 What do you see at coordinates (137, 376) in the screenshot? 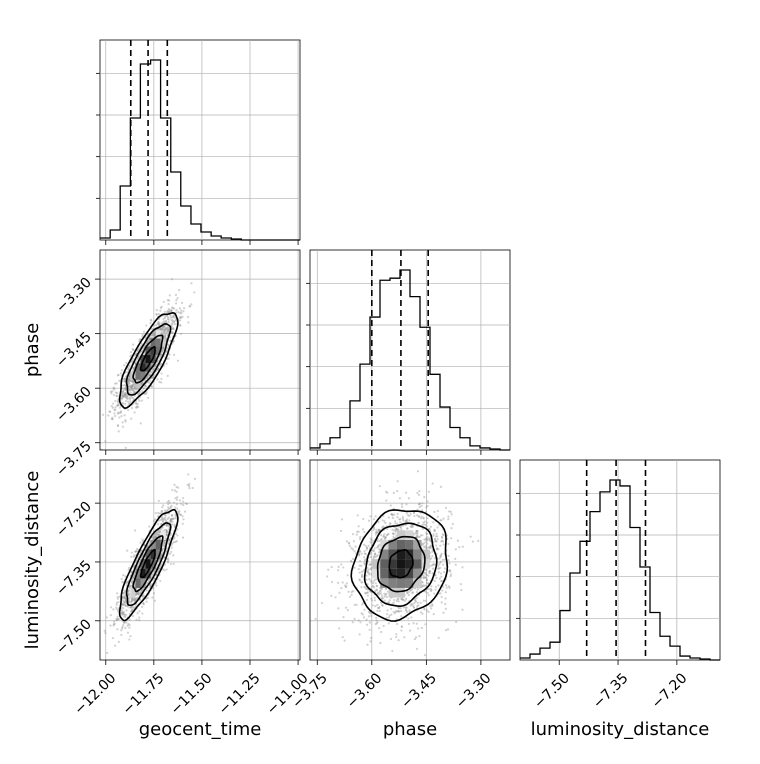
I see `density-cell` at bounding box center [137, 376].